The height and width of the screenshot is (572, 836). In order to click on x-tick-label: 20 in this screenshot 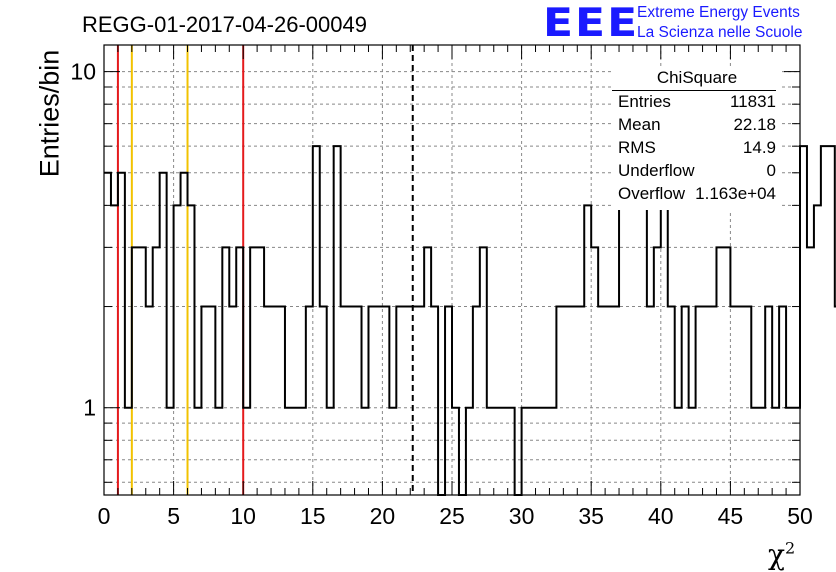, I will do `click(383, 516)`.